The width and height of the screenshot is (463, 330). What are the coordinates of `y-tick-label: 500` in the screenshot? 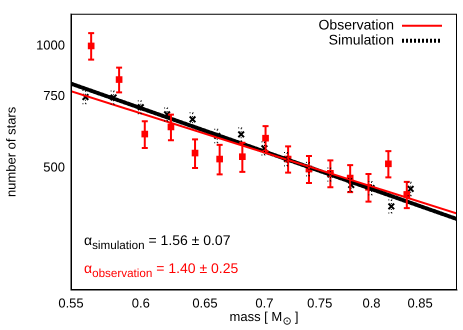 It's located at (54, 167).